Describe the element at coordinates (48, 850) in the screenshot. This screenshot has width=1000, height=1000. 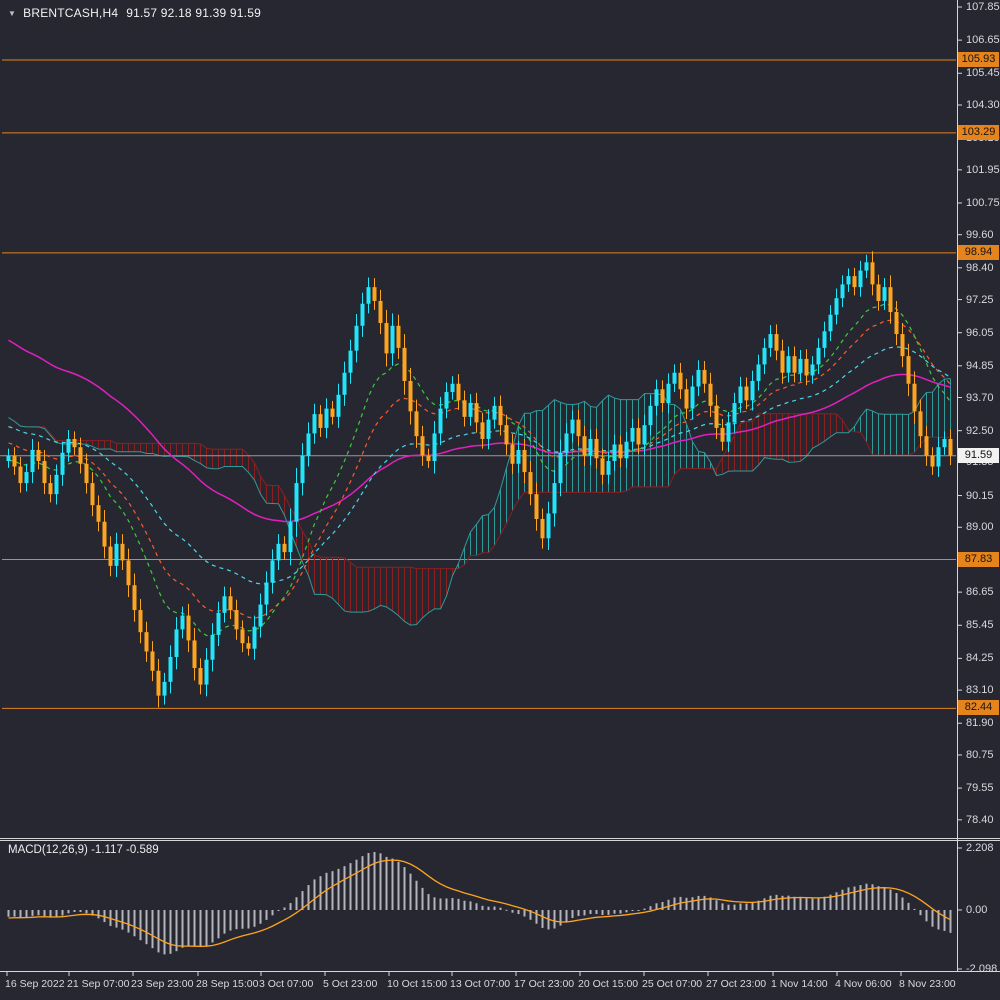
I see `macd-name: MACD(12,26,9)` at that location.